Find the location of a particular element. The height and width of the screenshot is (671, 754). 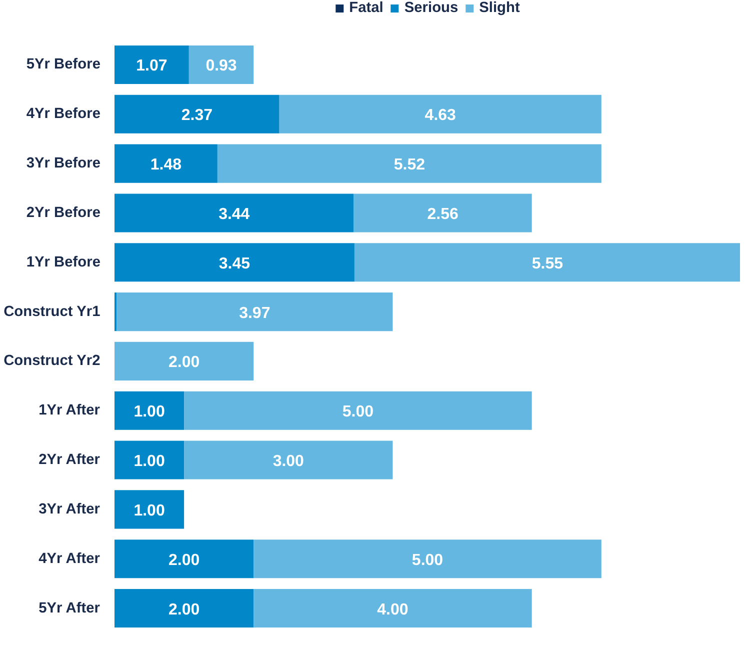

data-label: 3.97 is located at coordinates (254, 313).